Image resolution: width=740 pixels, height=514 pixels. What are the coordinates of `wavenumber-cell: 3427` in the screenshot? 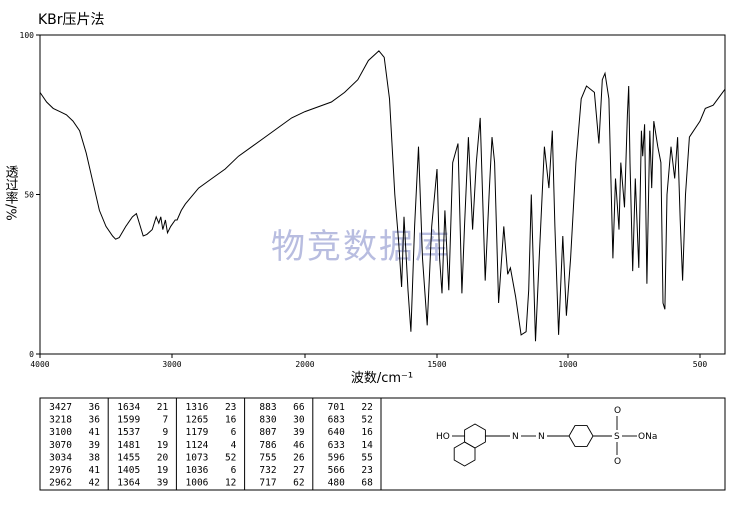 It's located at (60, 407).